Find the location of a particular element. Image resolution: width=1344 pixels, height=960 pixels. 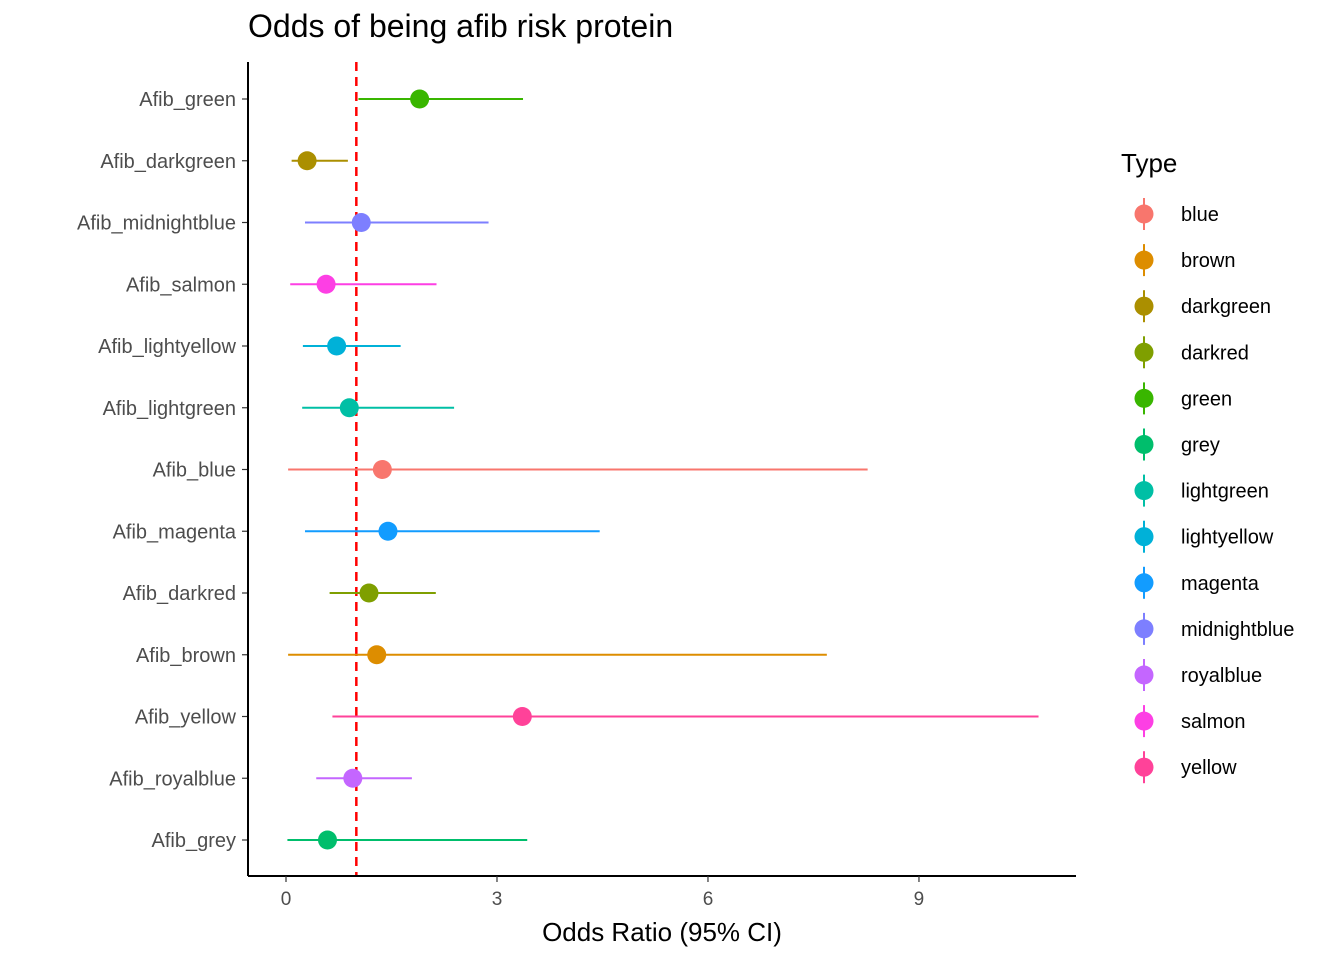

legend-label: green is located at coordinates (1206, 399).